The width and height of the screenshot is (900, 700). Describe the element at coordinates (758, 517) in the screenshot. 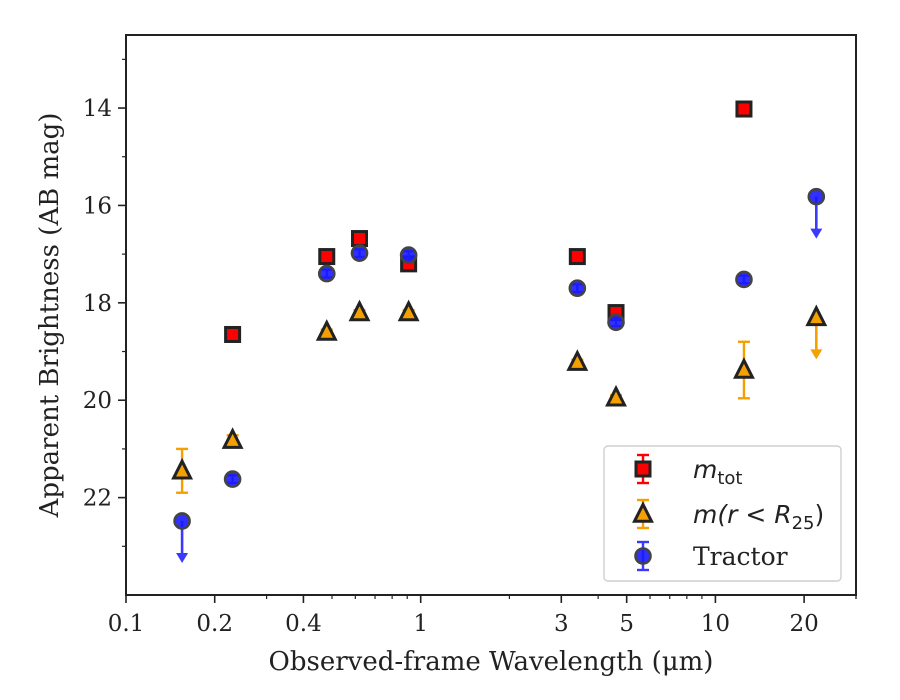

I see `legend-label: m(r < R25)` at that location.